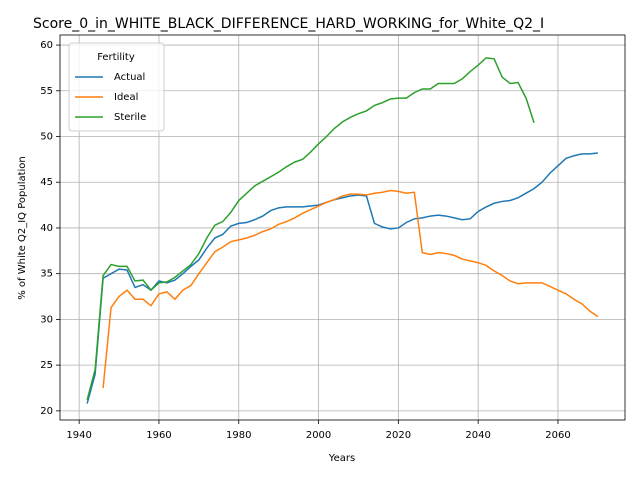 The width and height of the screenshot is (640, 484). What do you see at coordinates (126, 97) in the screenshot?
I see `legend-label: Ideal` at bounding box center [126, 97].